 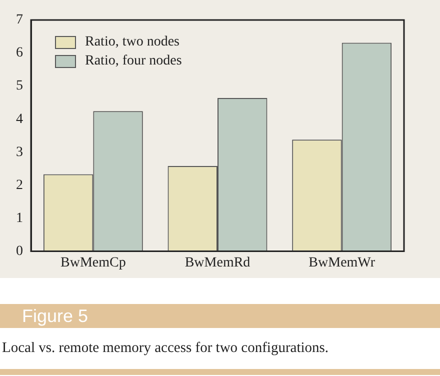 What do you see at coordinates (165, 348) in the screenshot?
I see `text: Local vs. remote memory access for two configurations.` at bounding box center [165, 348].